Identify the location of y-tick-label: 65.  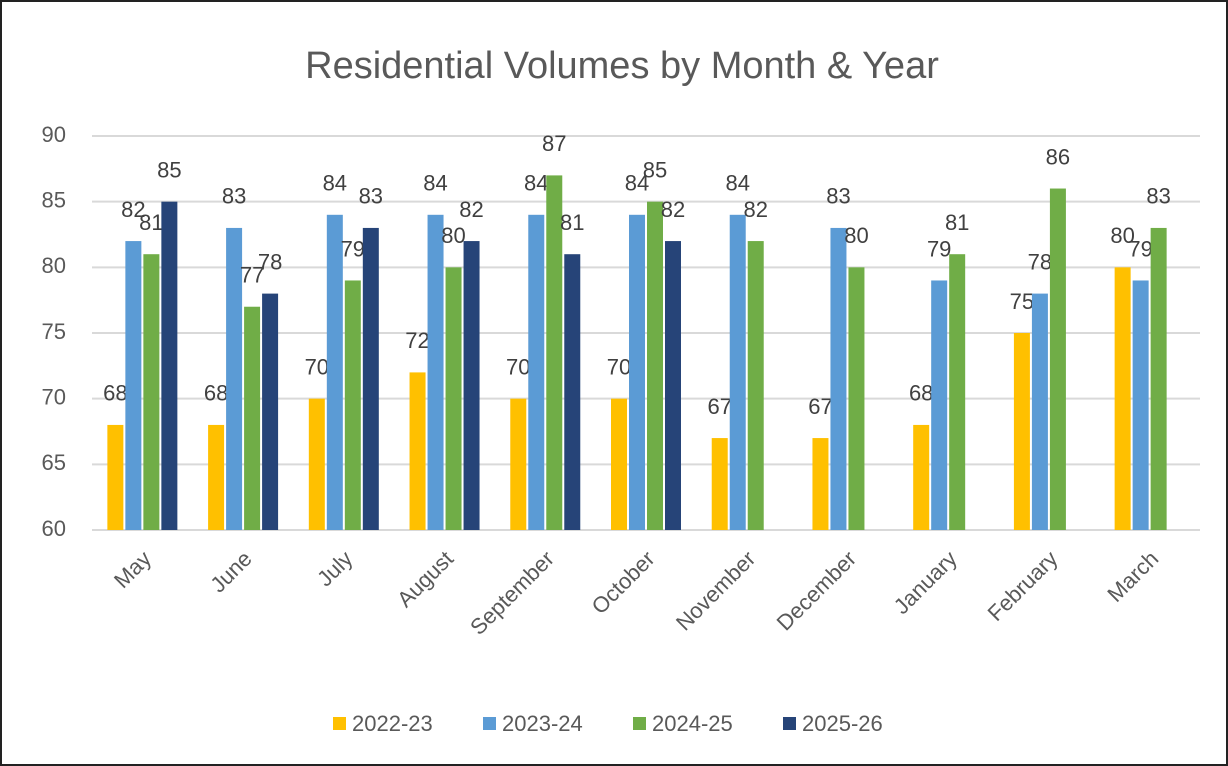
(54, 462).